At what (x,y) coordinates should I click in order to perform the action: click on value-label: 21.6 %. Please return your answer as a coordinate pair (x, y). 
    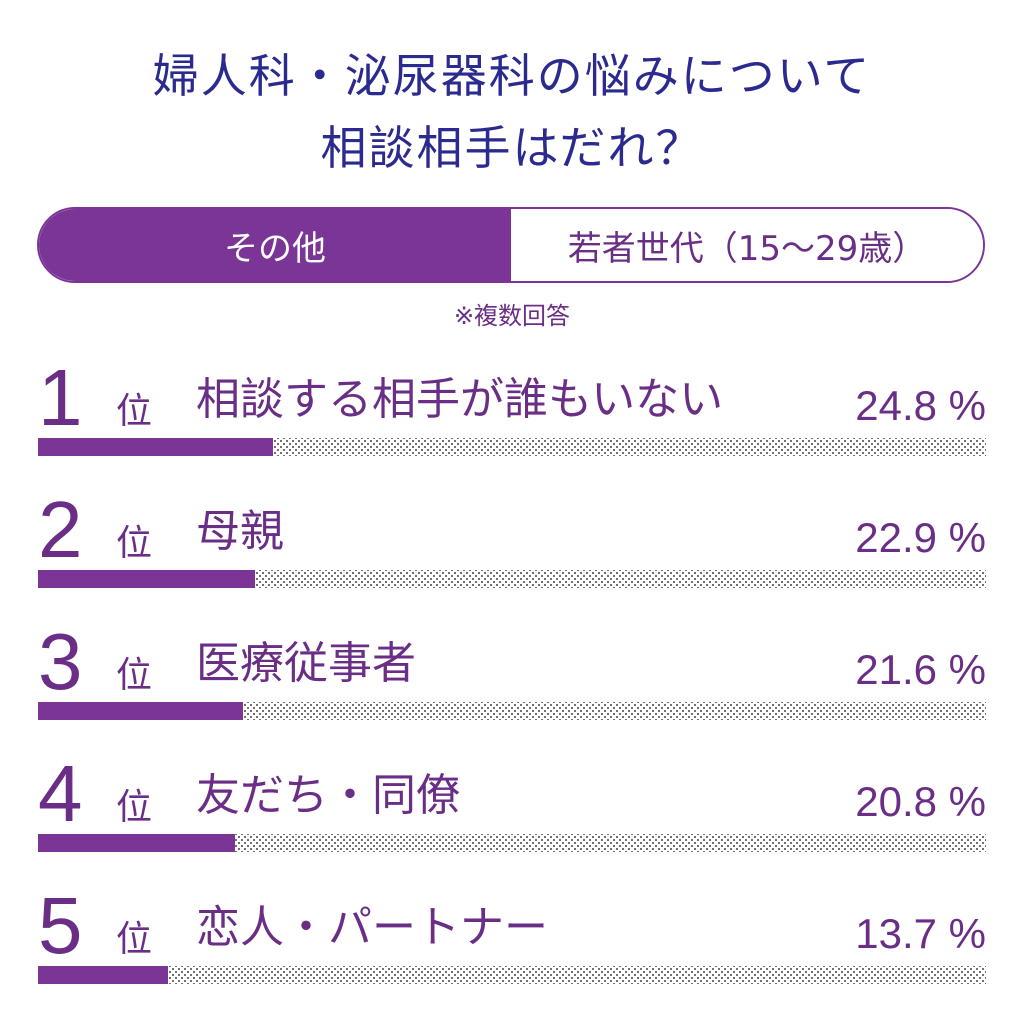
    Looking at the image, I should click on (920, 669).